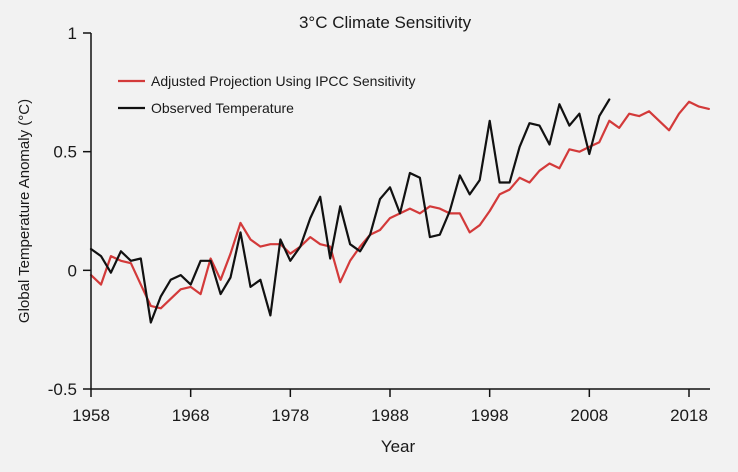 The image size is (738, 472). Describe the element at coordinates (72, 33) in the screenshot. I see `y-tick-label: 1` at that location.